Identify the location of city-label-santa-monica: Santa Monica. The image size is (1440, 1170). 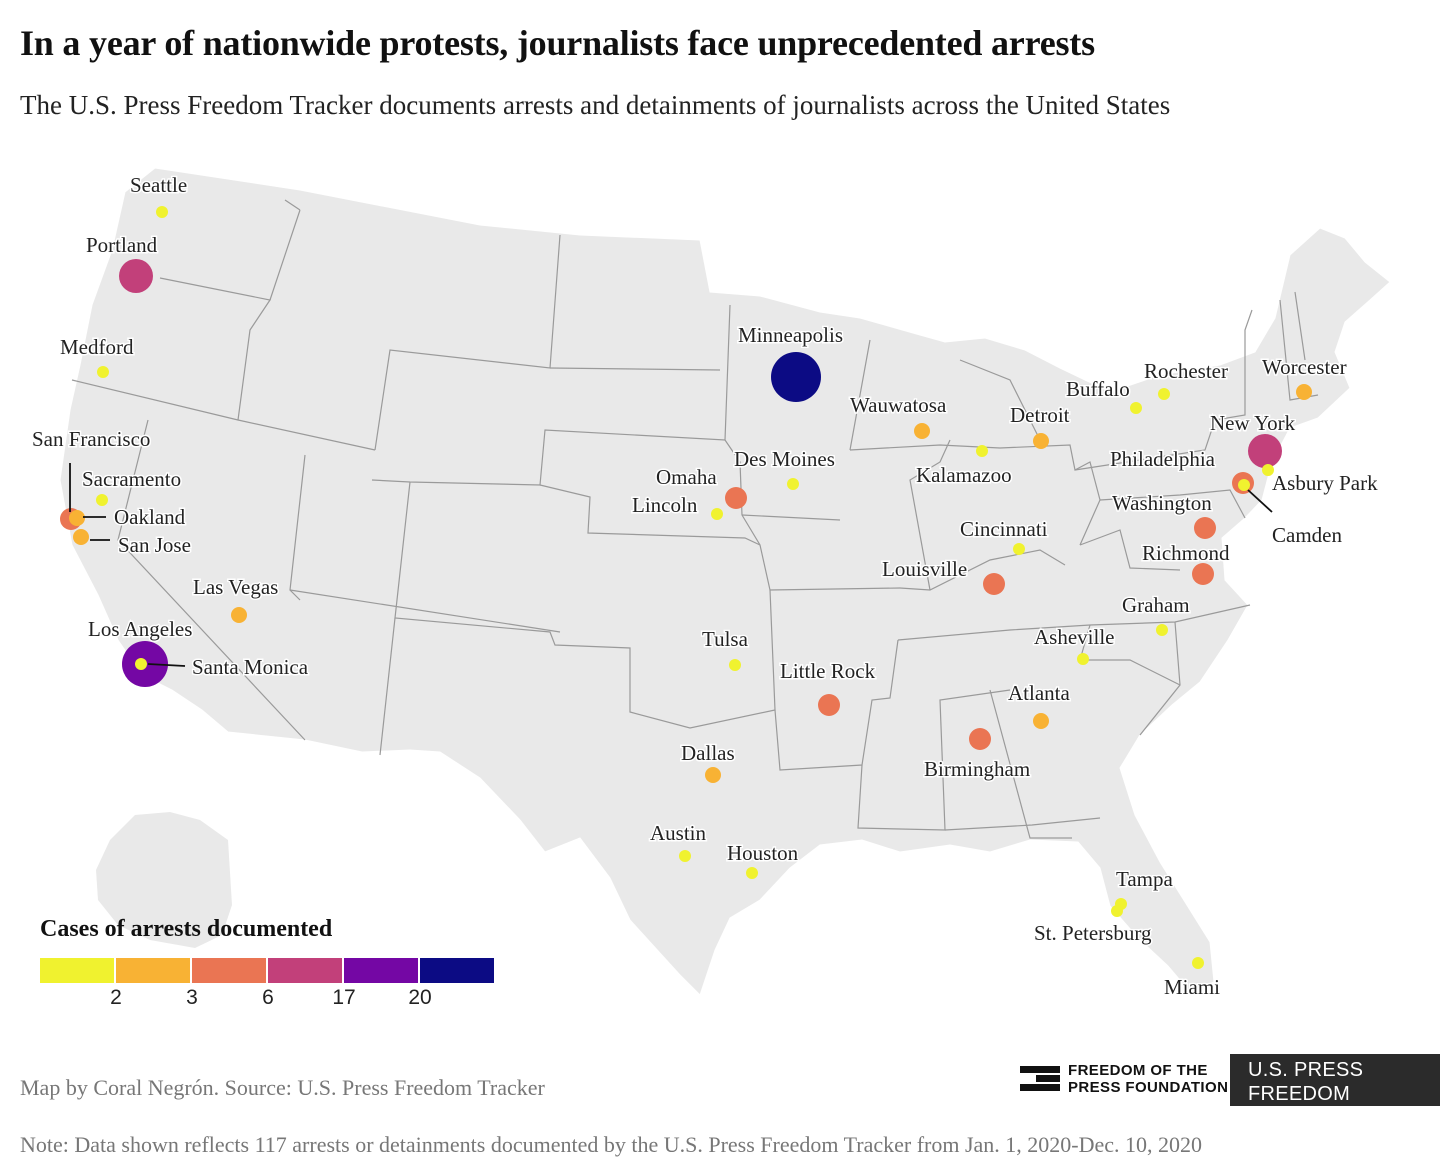
(250, 667).